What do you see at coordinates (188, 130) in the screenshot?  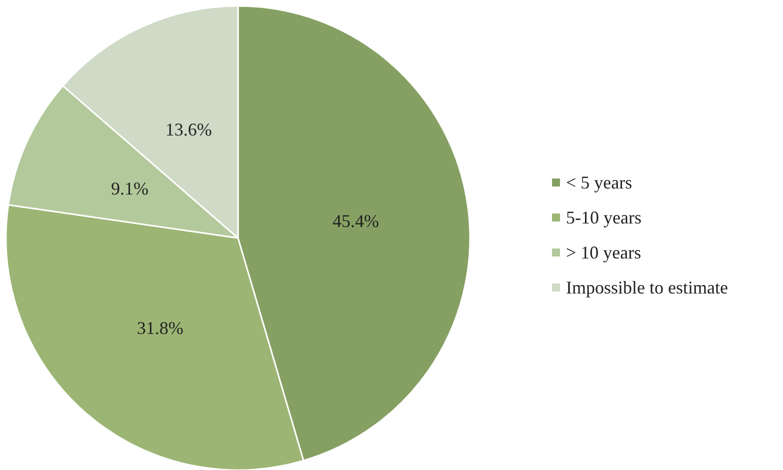 I see `data-label: 13.6%` at bounding box center [188, 130].